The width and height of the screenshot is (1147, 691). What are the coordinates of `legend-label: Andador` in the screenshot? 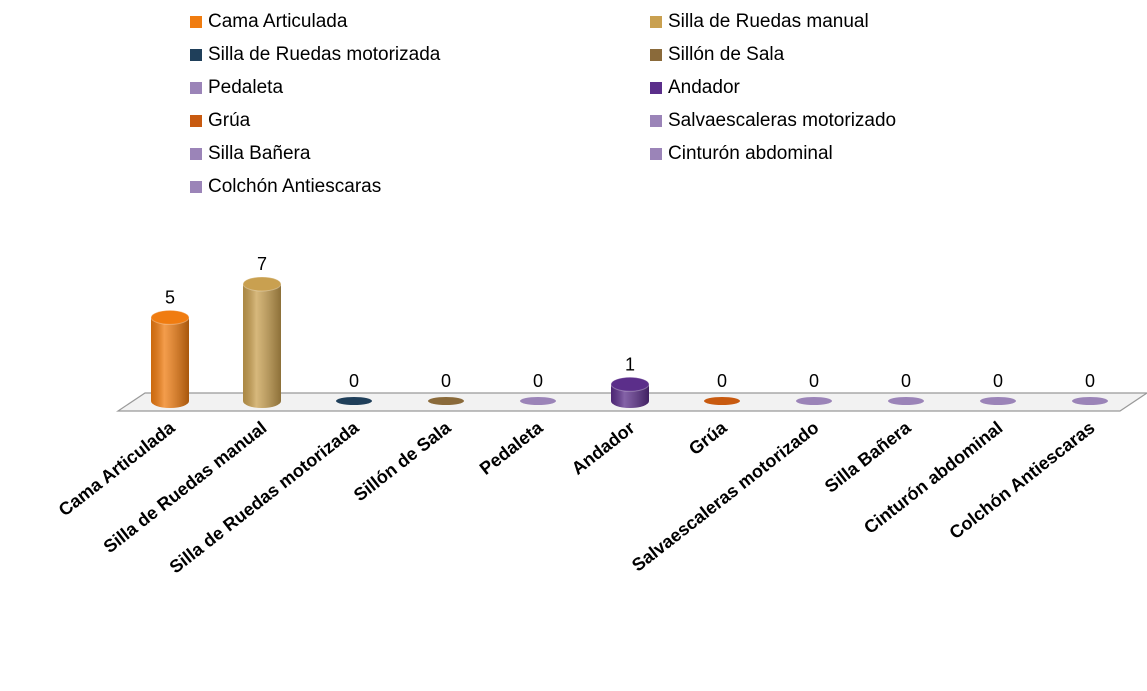 It's located at (704, 87).